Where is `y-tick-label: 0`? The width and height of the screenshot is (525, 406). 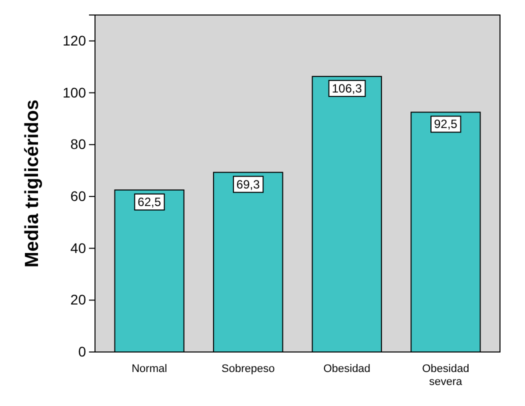 y-tick-label: 0 is located at coordinates (82, 351).